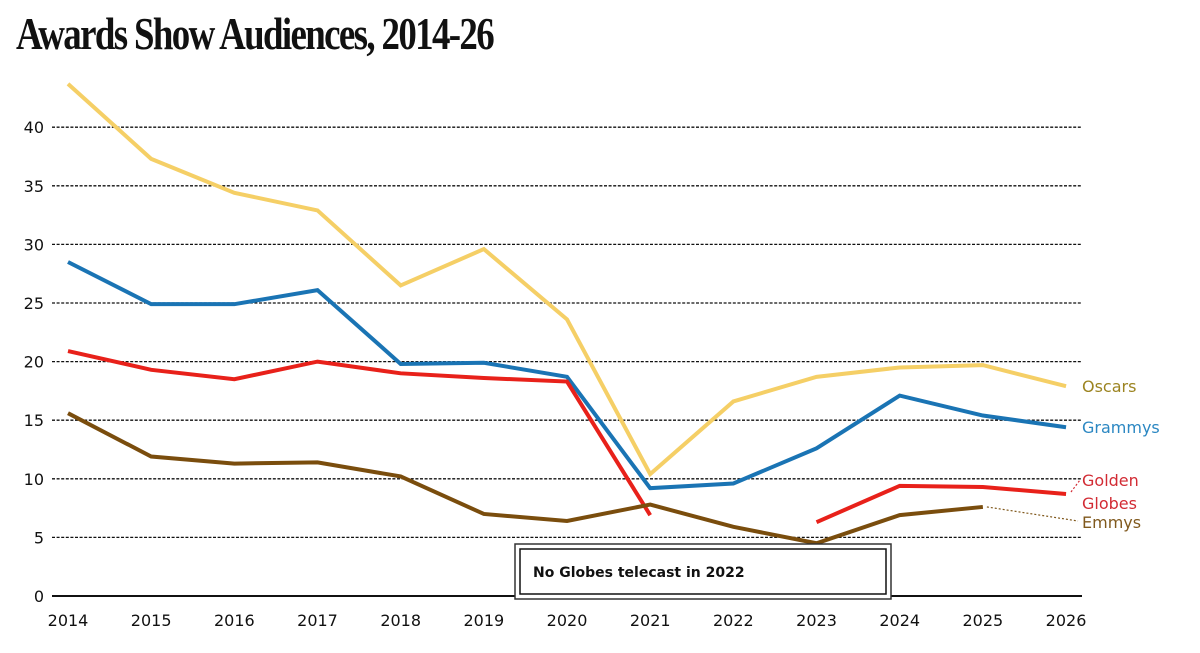 The image size is (1200, 653). What do you see at coordinates (983, 620) in the screenshot?
I see `x-tick-label: 2025` at bounding box center [983, 620].